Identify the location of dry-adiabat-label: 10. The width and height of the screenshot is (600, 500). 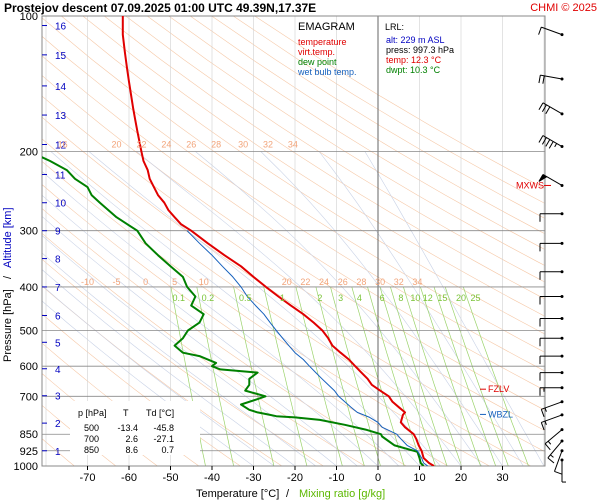
(204, 282).